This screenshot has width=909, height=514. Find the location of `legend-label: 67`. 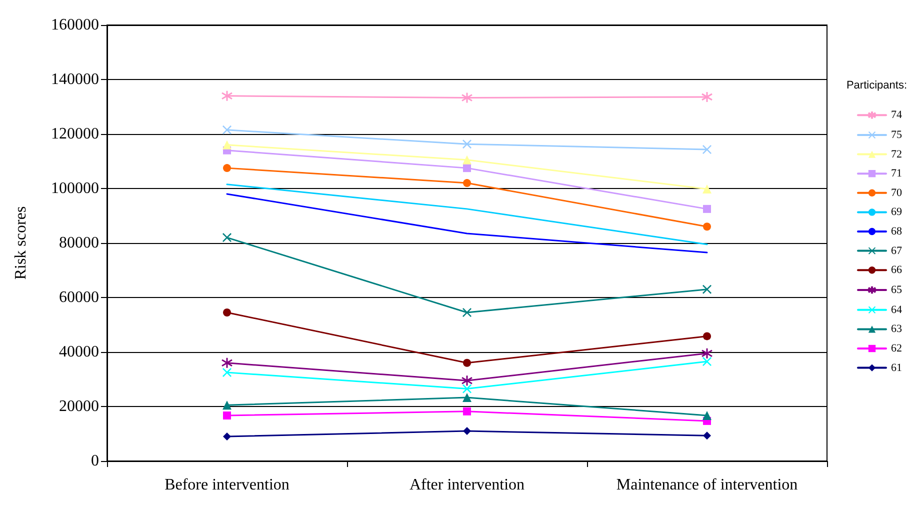

legend-label: 67 is located at coordinates (896, 250).